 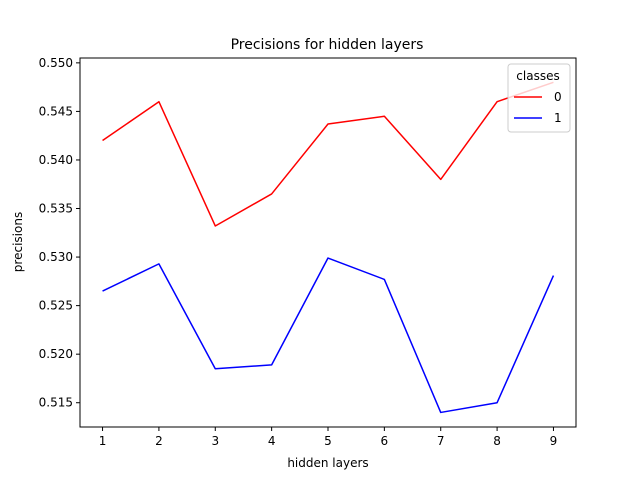 I want to click on y-tick-label: 0.515, so click(x=56, y=403).